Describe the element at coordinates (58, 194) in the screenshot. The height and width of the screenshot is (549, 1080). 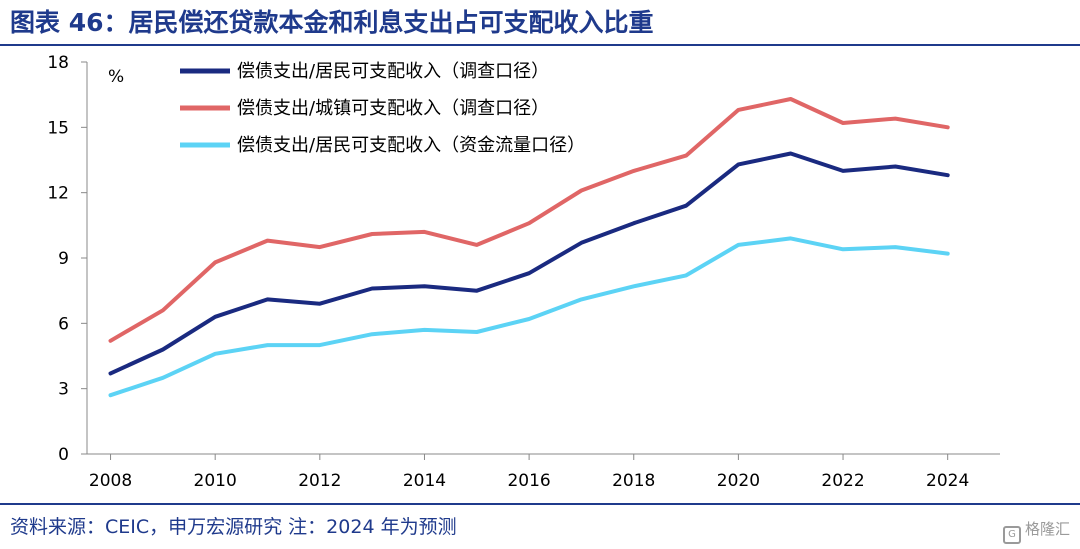
I see `y-tick-label: 12` at that location.